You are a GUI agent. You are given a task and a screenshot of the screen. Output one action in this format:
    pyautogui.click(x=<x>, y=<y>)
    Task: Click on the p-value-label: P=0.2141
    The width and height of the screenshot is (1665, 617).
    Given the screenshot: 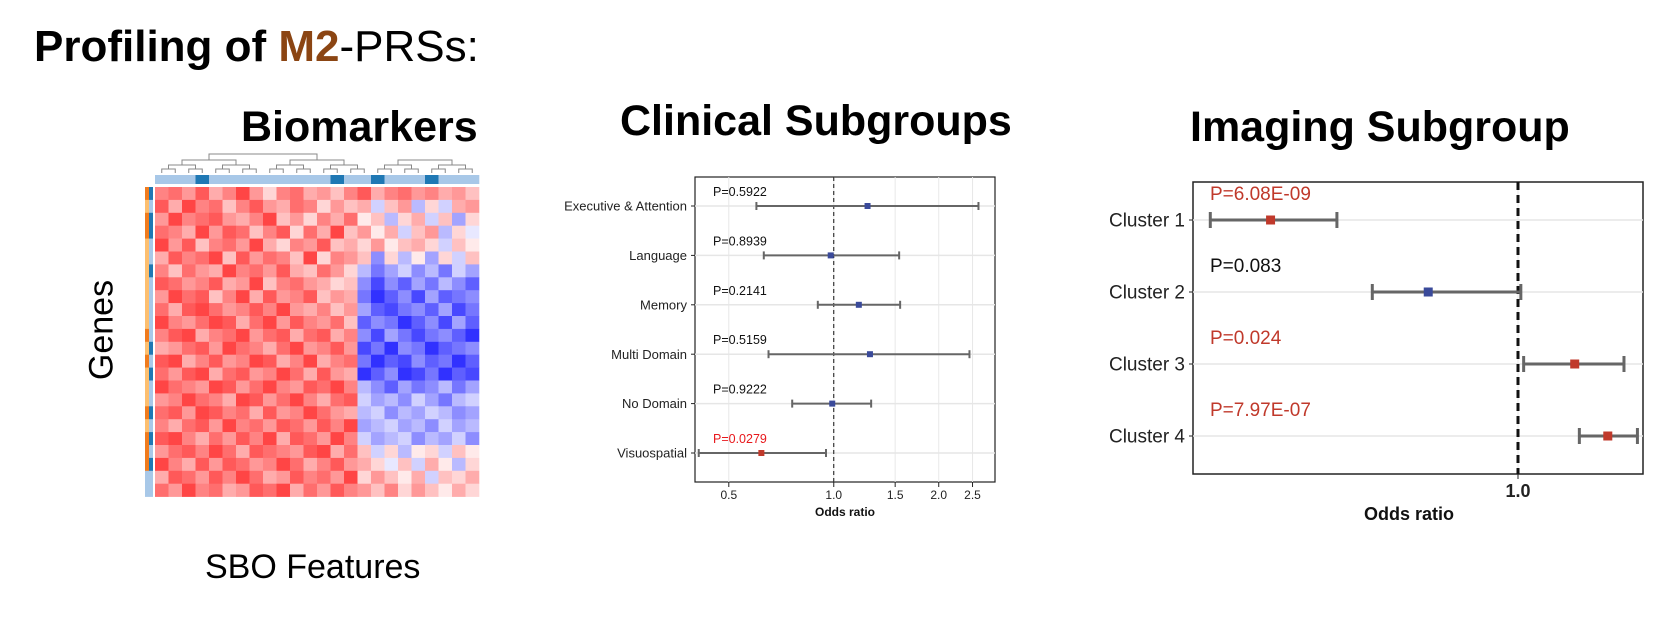 What is the action you would take?
    pyautogui.click(x=740, y=291)
    